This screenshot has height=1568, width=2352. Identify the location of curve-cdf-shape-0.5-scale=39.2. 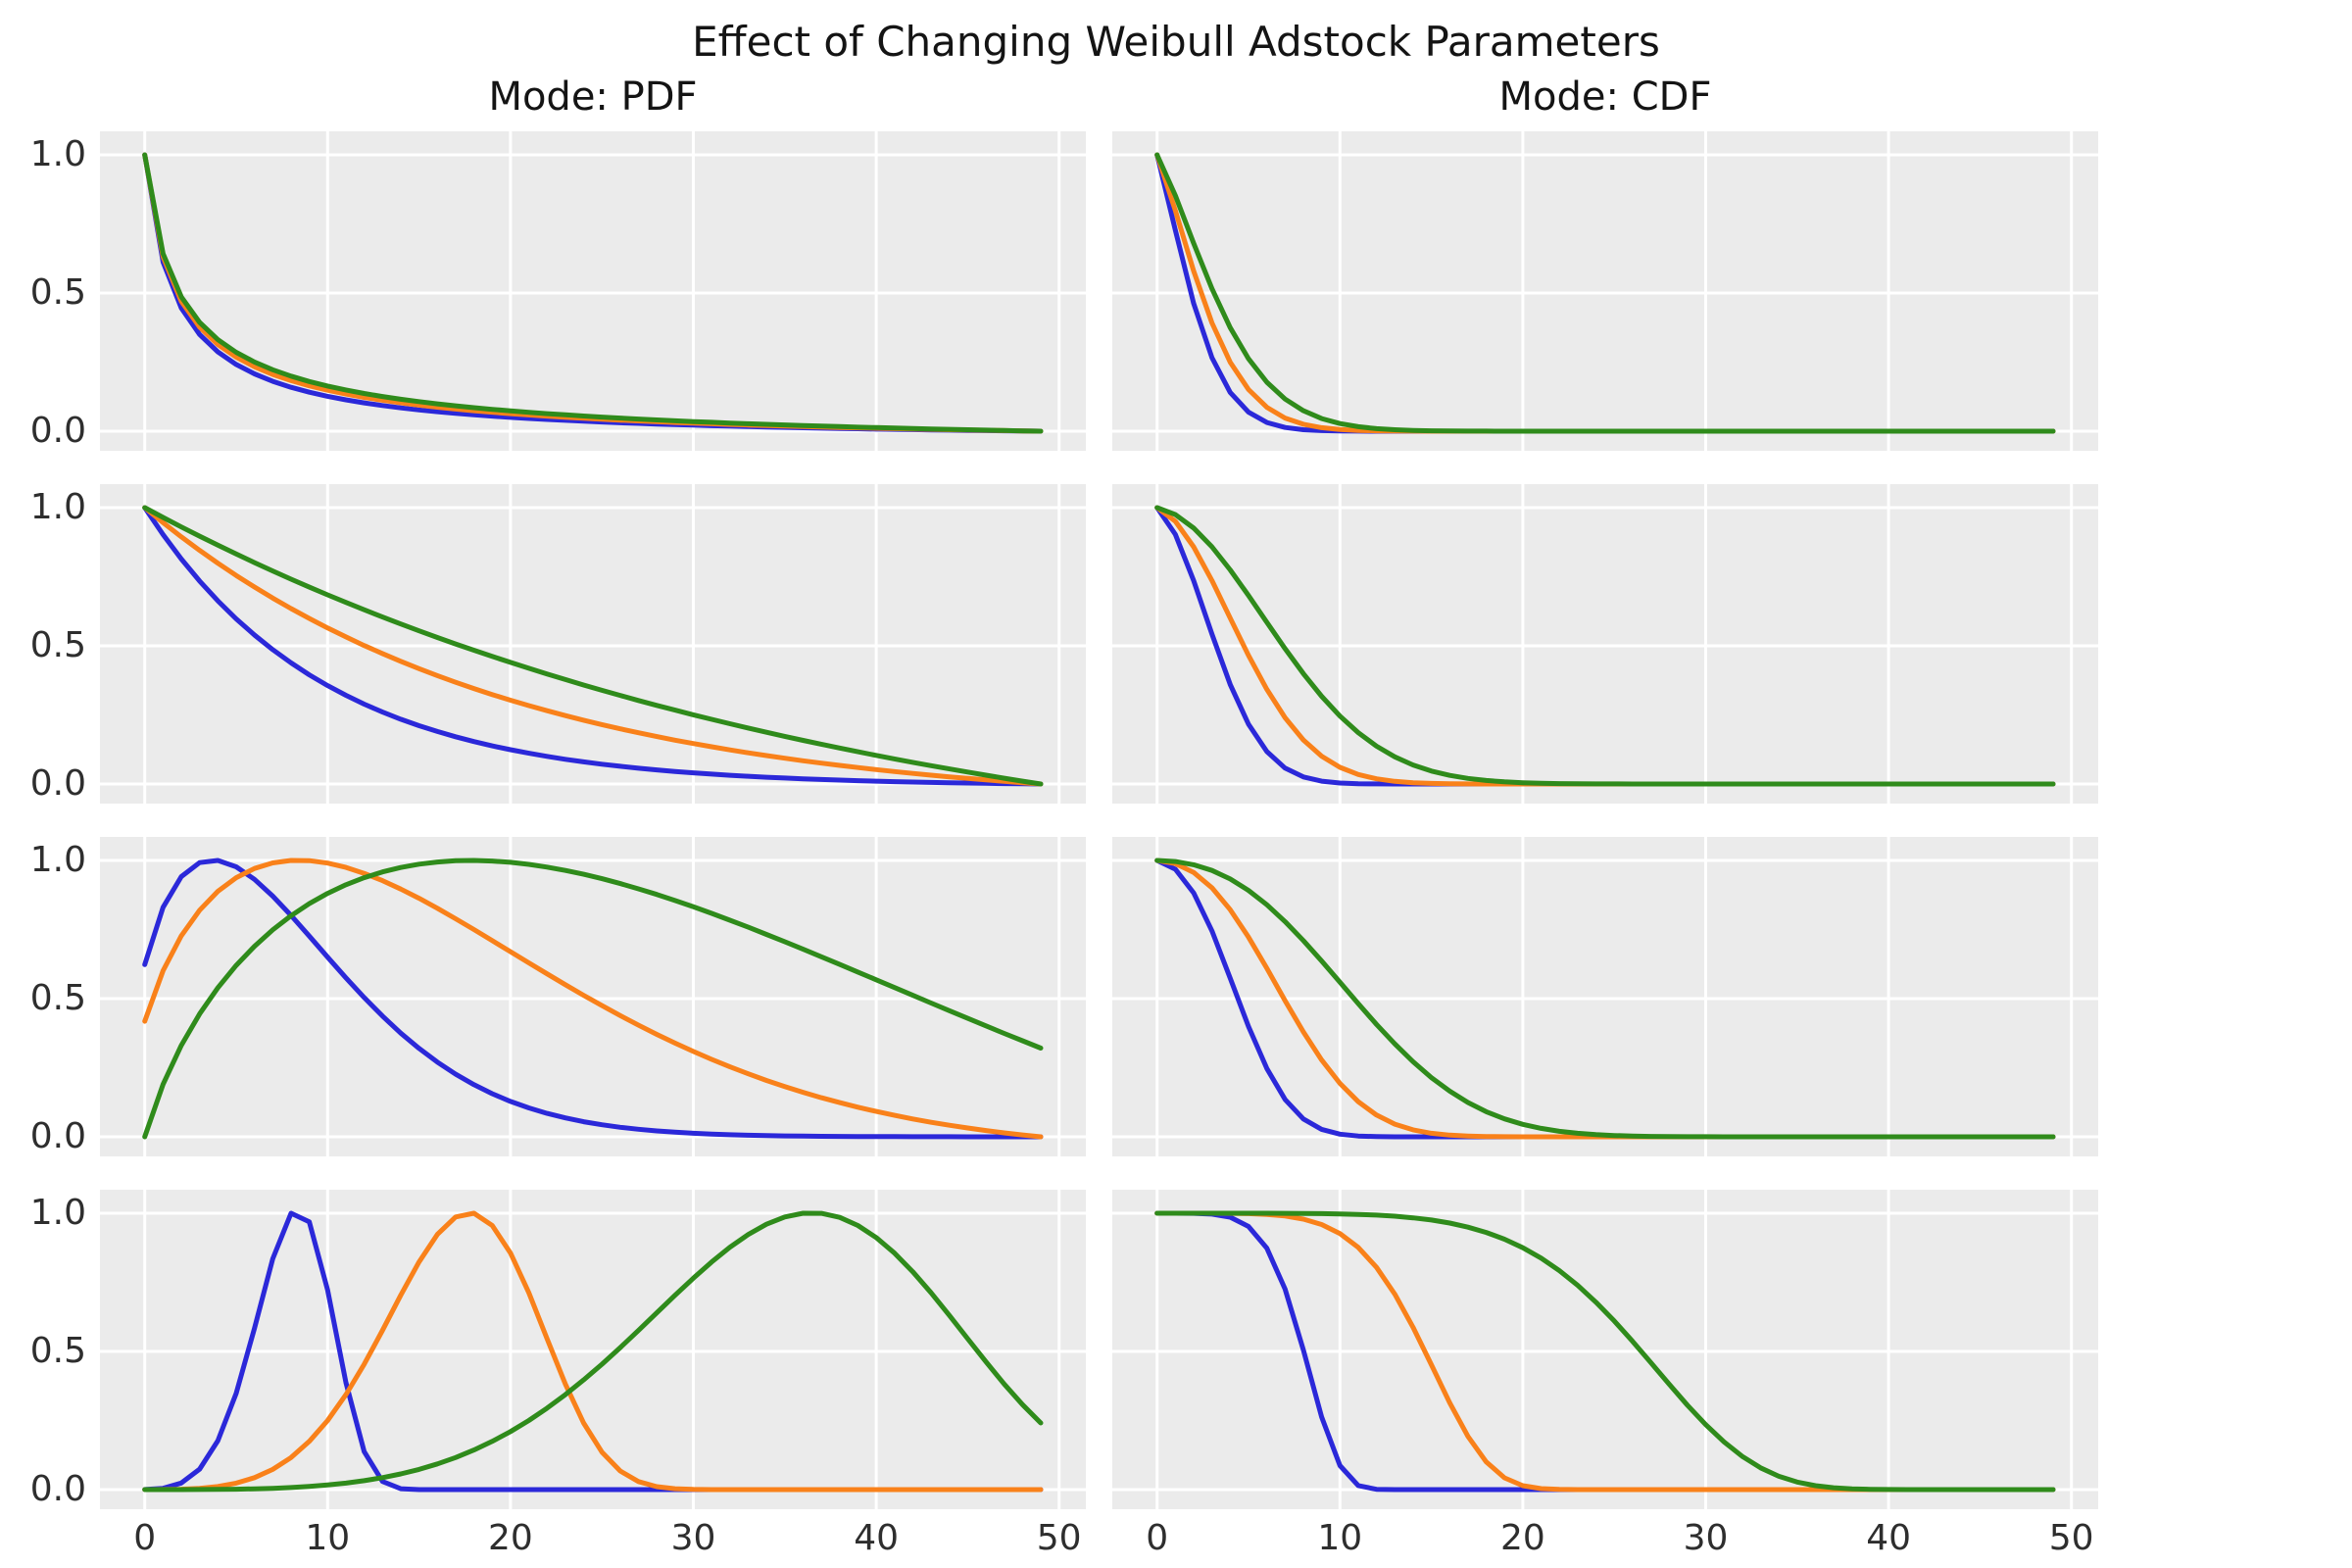
(1605, 293).